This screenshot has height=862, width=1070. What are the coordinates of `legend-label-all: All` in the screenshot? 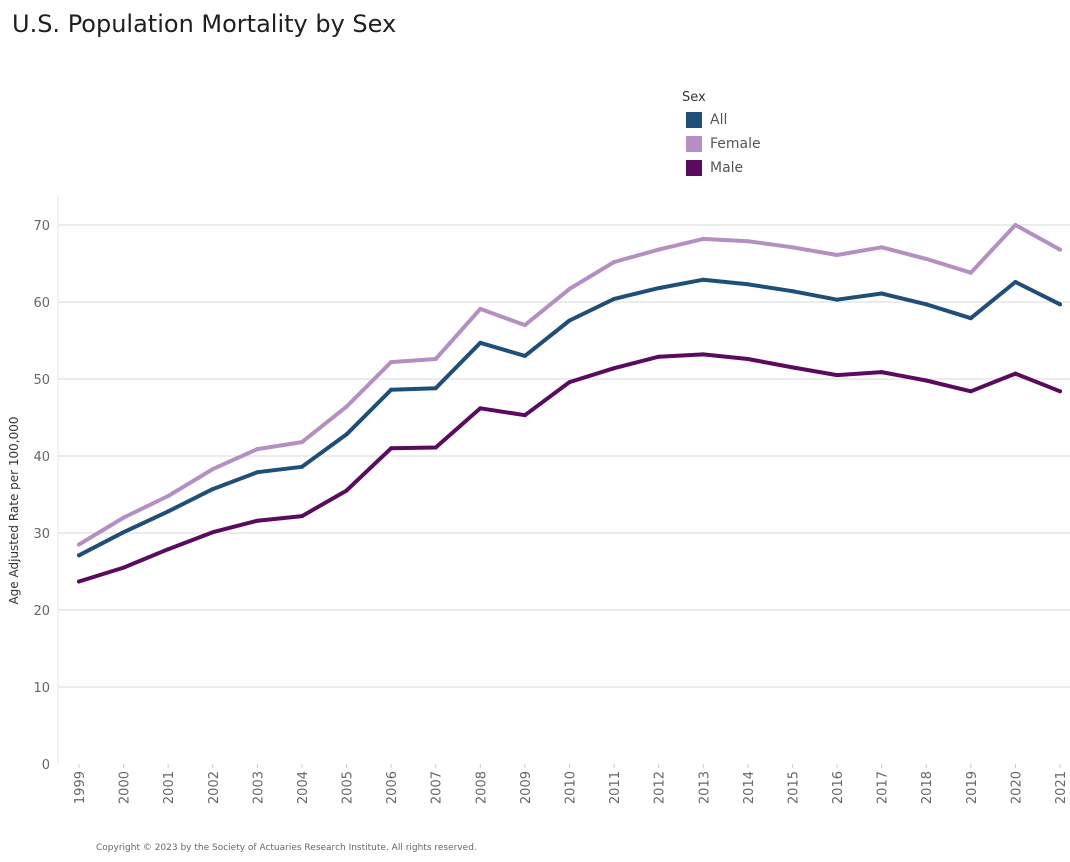 It's located at (719, 120).